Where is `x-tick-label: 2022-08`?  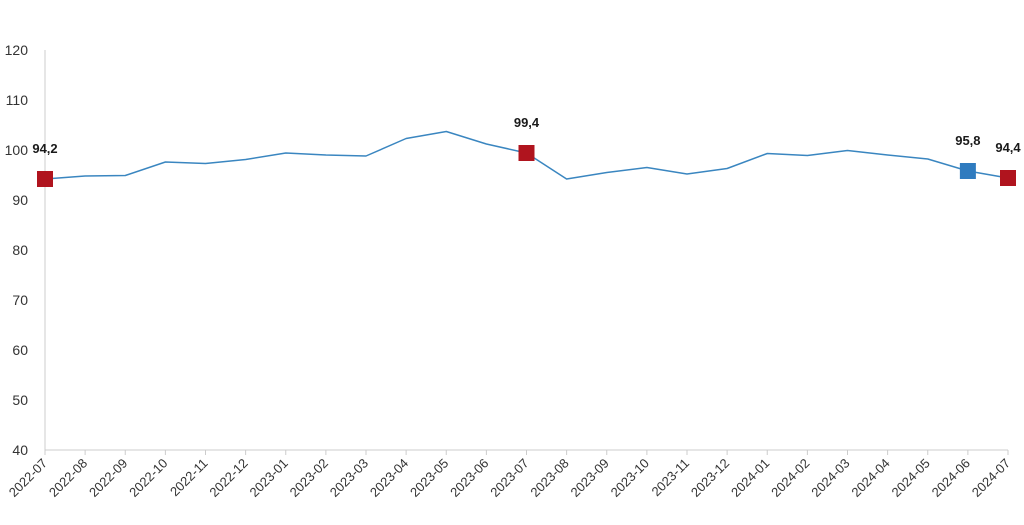
x-tick-label: 2022-08 is located at coordinates (68, 478).